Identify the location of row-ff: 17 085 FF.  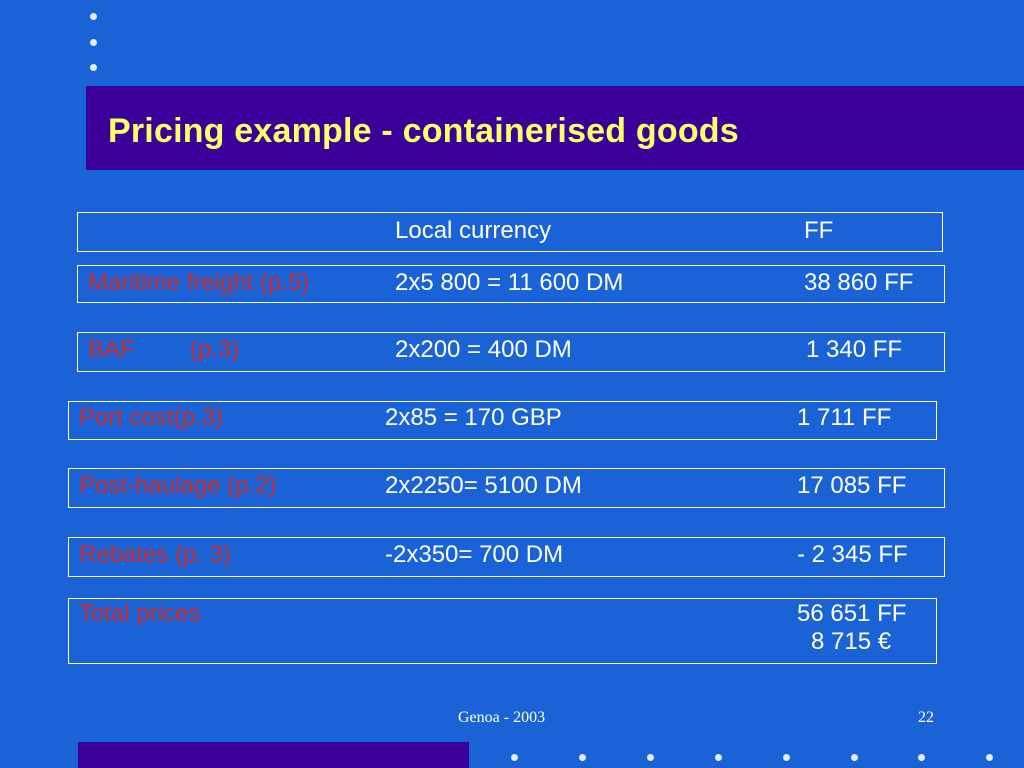
(852, 485).